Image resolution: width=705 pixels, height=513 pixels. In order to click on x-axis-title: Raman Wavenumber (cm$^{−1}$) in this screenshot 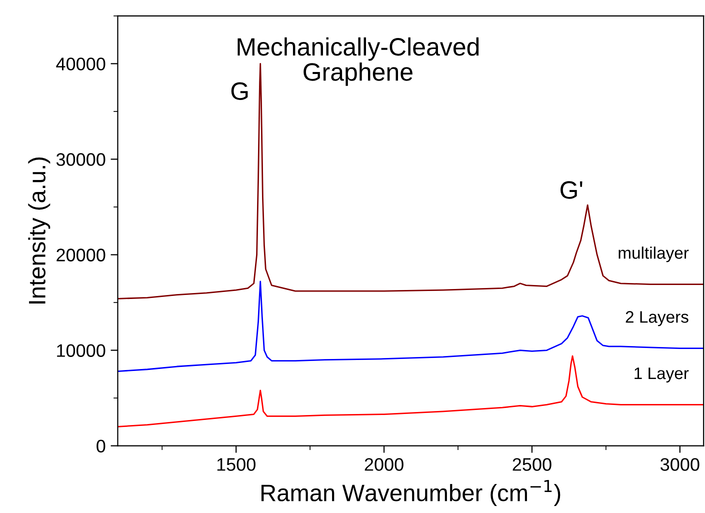, I will do `click(410, 493)`.